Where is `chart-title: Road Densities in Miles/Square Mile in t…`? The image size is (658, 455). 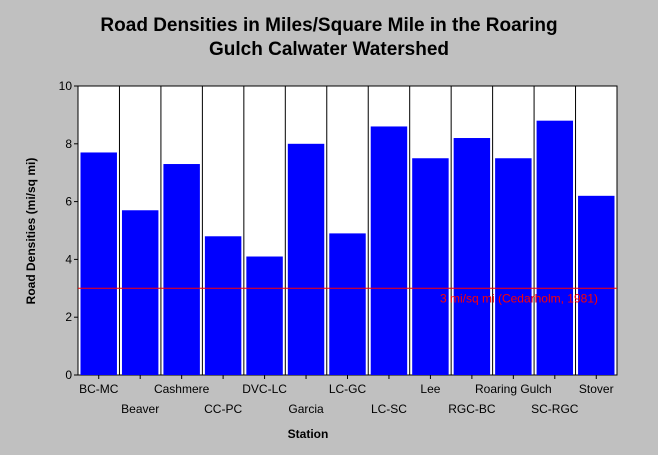 chart-title: Road Densities in Miles/Square Mile in t… is located at coordinates (329, 38).